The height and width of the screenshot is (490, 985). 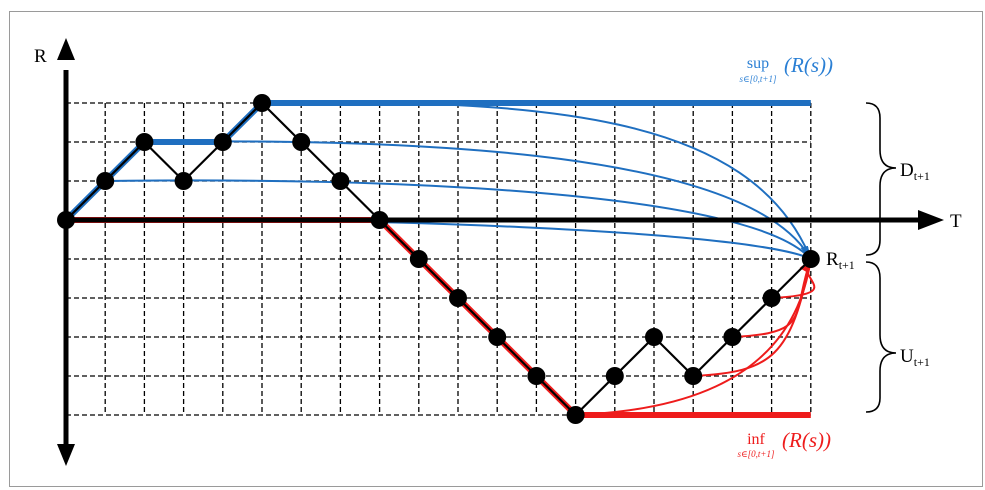 I want to click on sup-argument: (R(s)), so click(x=808, y=65).